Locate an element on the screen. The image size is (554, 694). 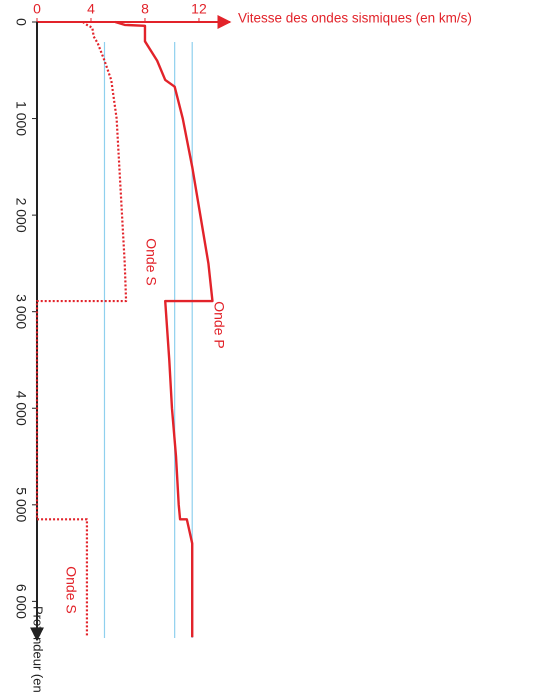
y-axis-label: Profondeur (en km) is located at coordinates (38, 650).